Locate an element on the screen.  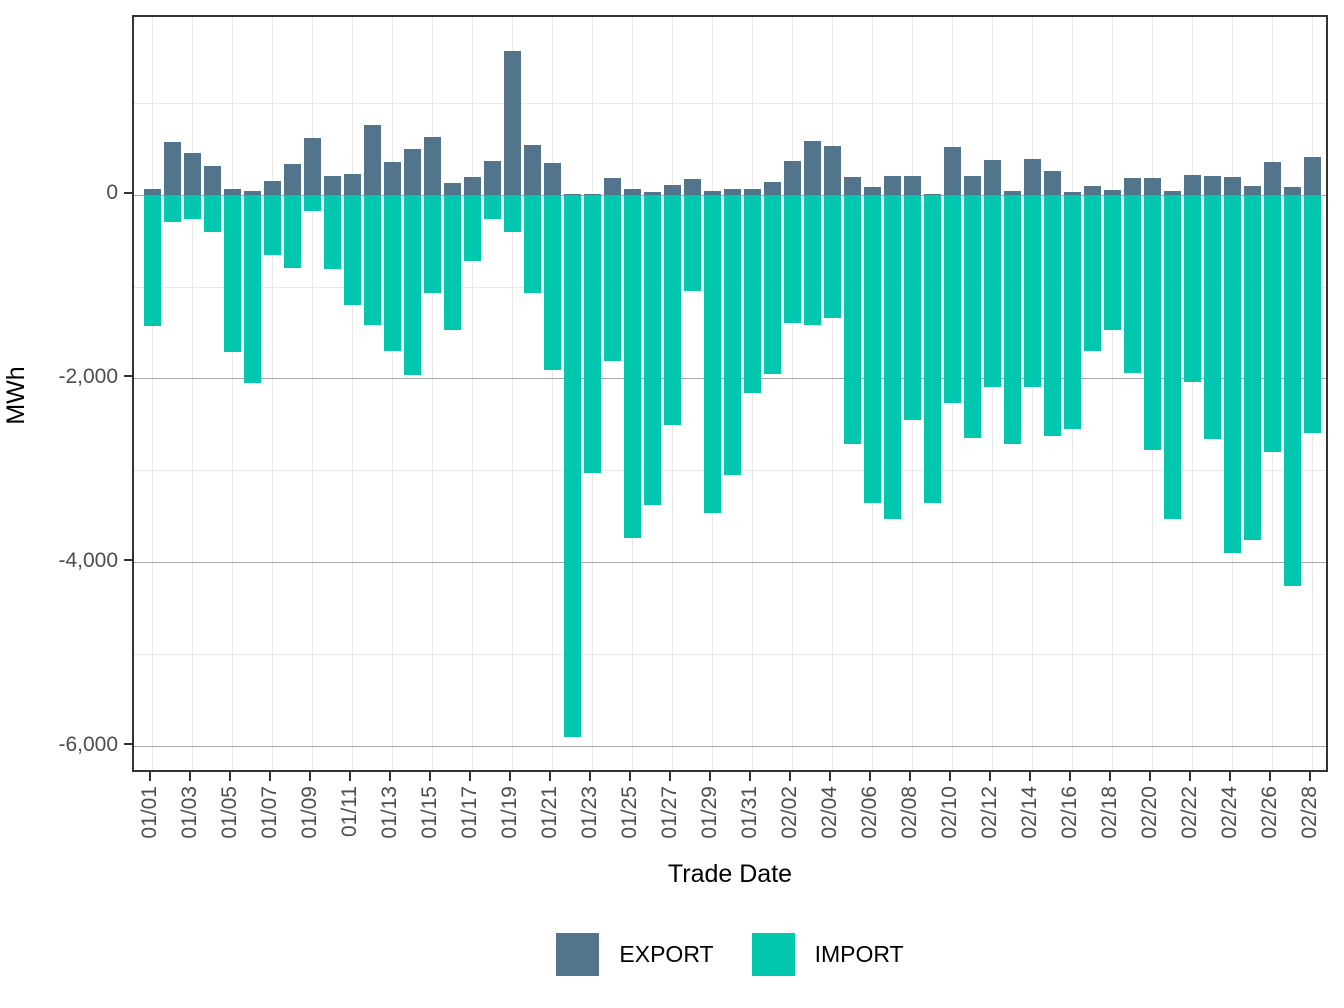
bar-export-02/24 is located at coordinates (1232, 186).